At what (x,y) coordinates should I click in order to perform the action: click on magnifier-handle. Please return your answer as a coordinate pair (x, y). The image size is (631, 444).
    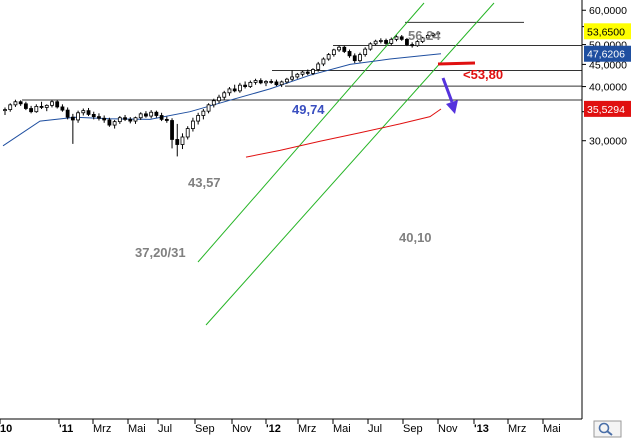
    Looking at the image, I should click on (609, 433).